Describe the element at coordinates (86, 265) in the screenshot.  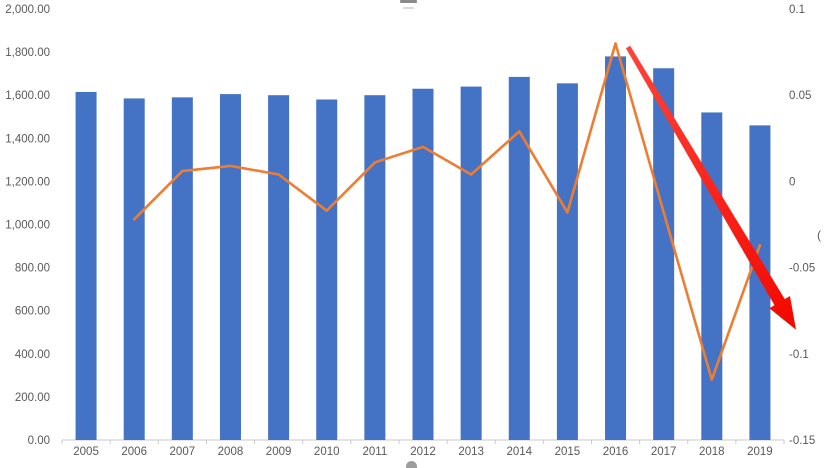
I see `bar-2005` at that location.